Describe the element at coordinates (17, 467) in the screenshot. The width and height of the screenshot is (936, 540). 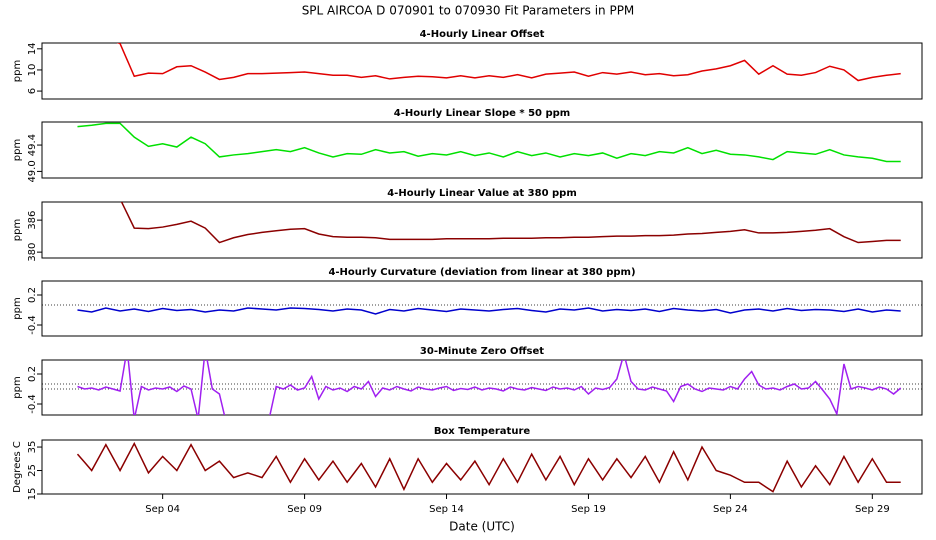
I see `y-axis-label: Degrees C` at that location.